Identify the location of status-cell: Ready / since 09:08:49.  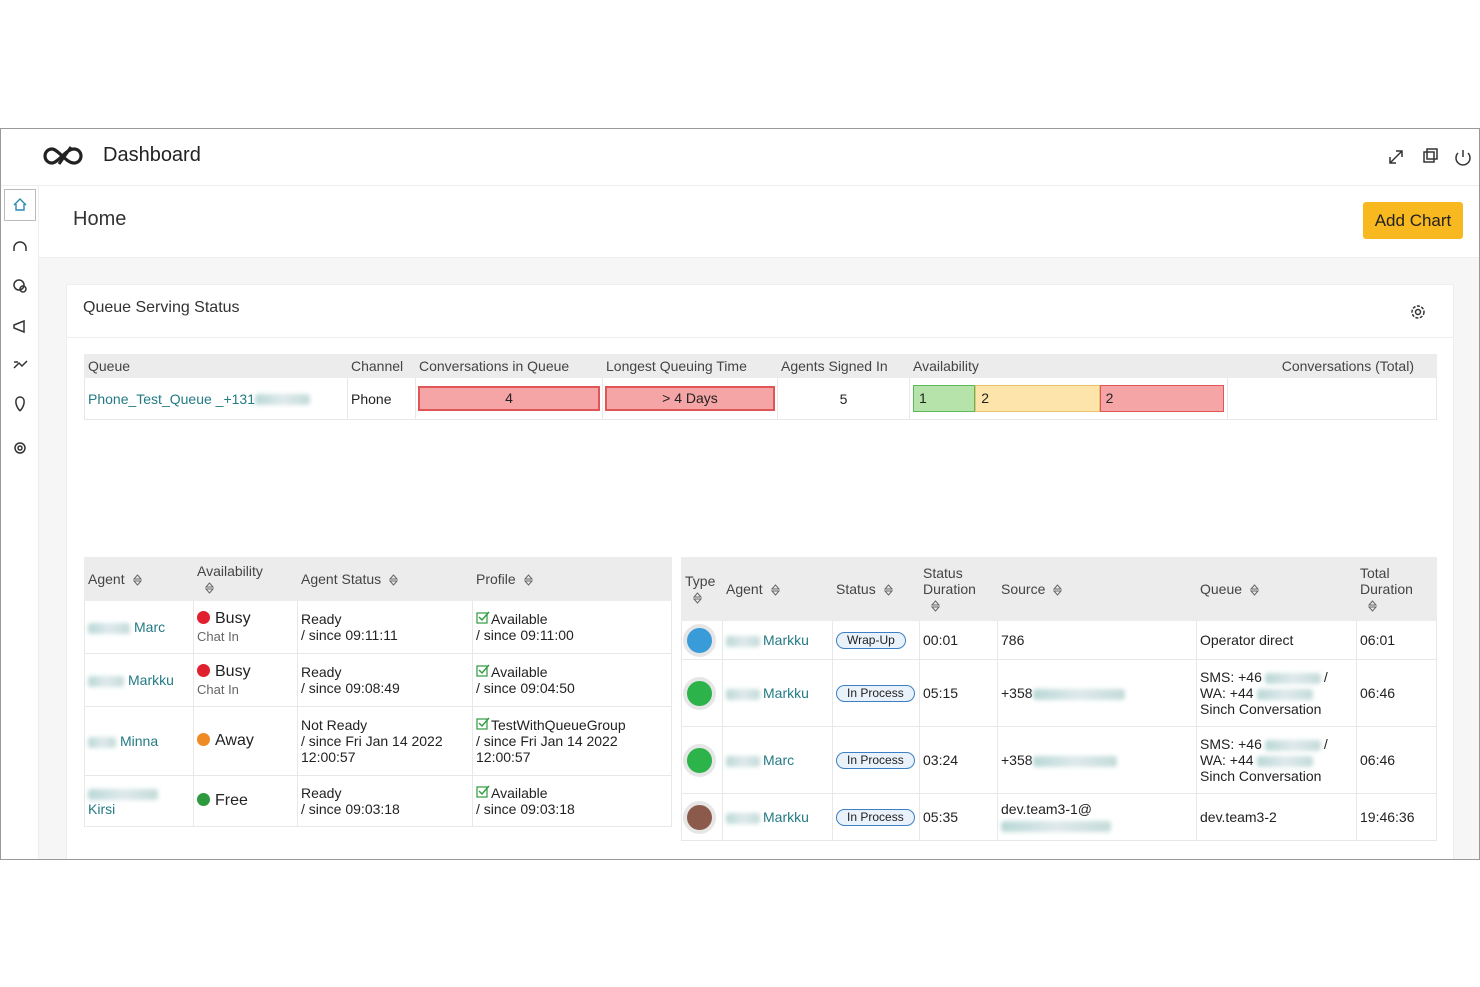
(385, 680).